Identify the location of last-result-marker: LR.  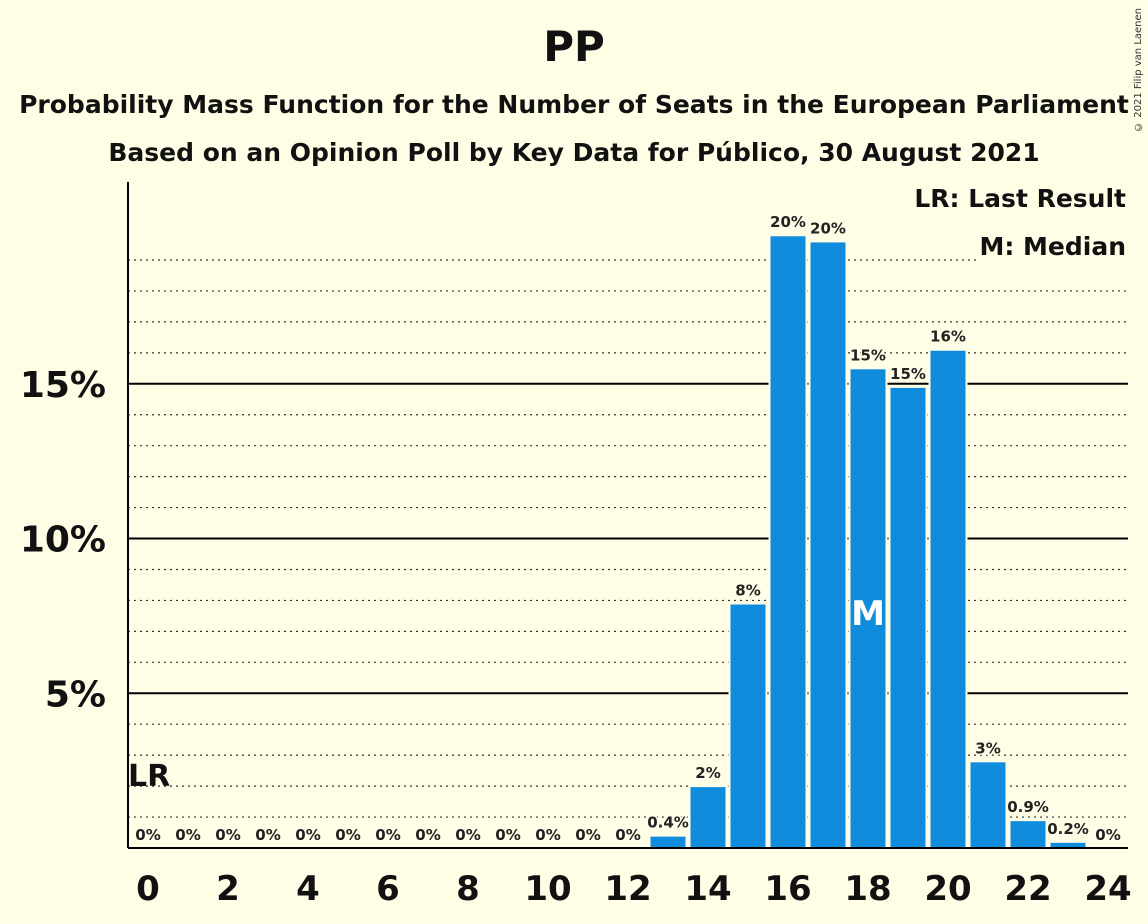
(149, 776).